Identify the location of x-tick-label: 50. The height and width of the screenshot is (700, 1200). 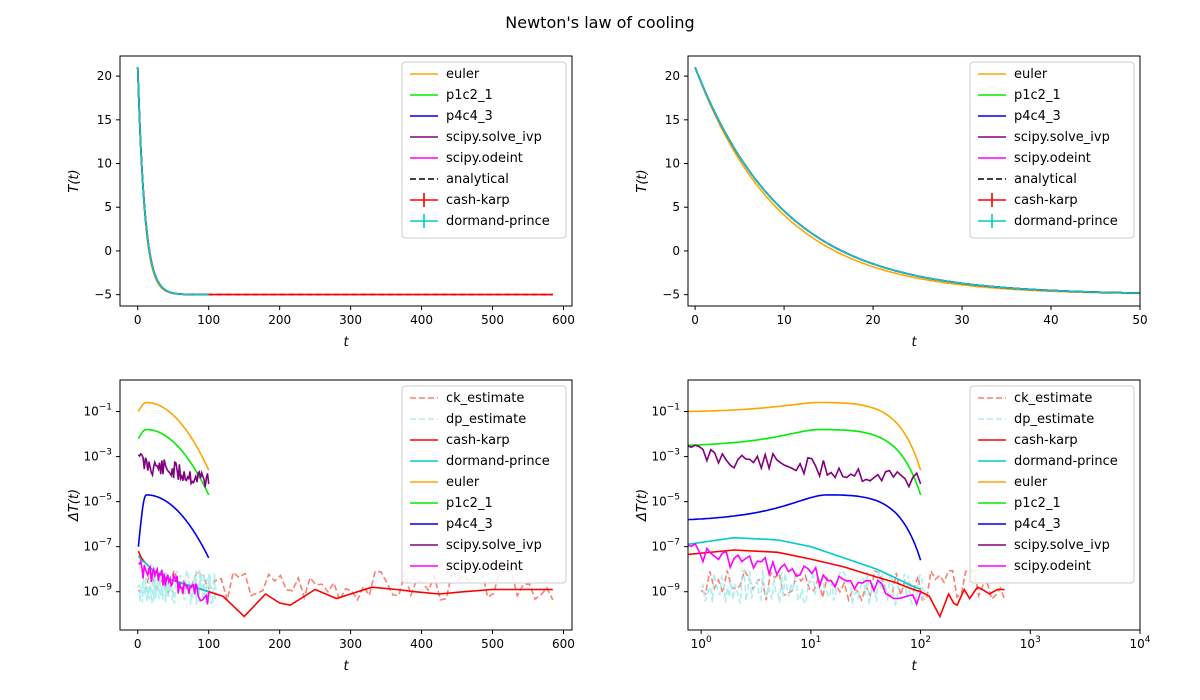
(1139, 320).